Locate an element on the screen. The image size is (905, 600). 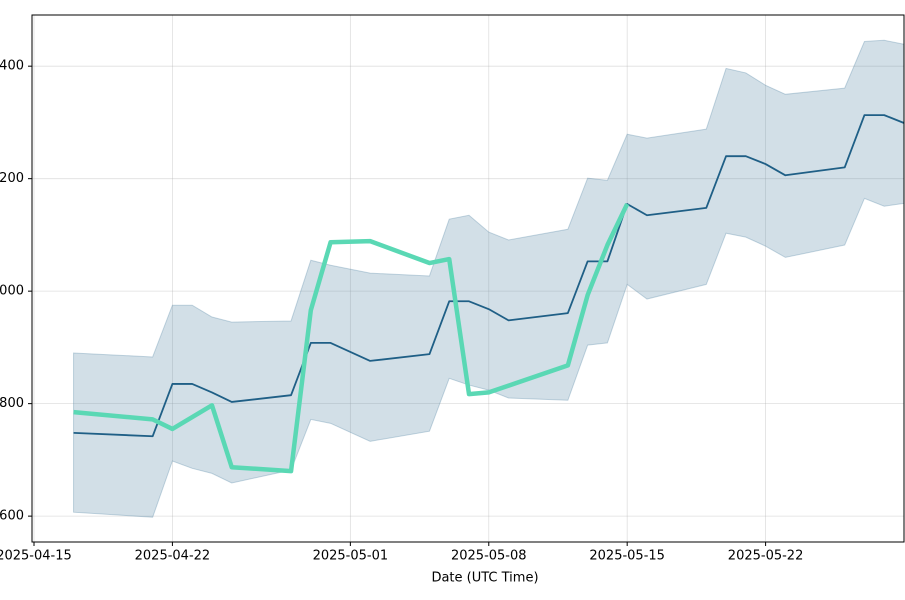
x-tick-label: 2025-05-08 is located at coordinates (489, 556).